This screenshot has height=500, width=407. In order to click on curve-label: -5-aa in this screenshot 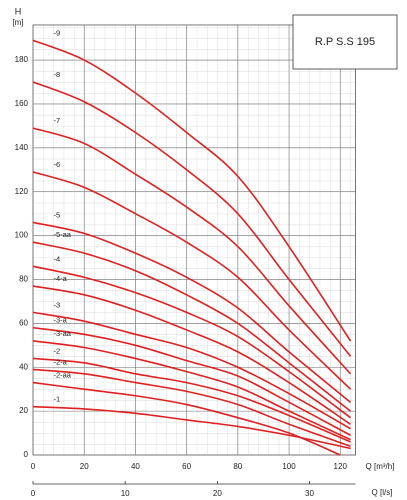, I will do `click(62, 234)`.